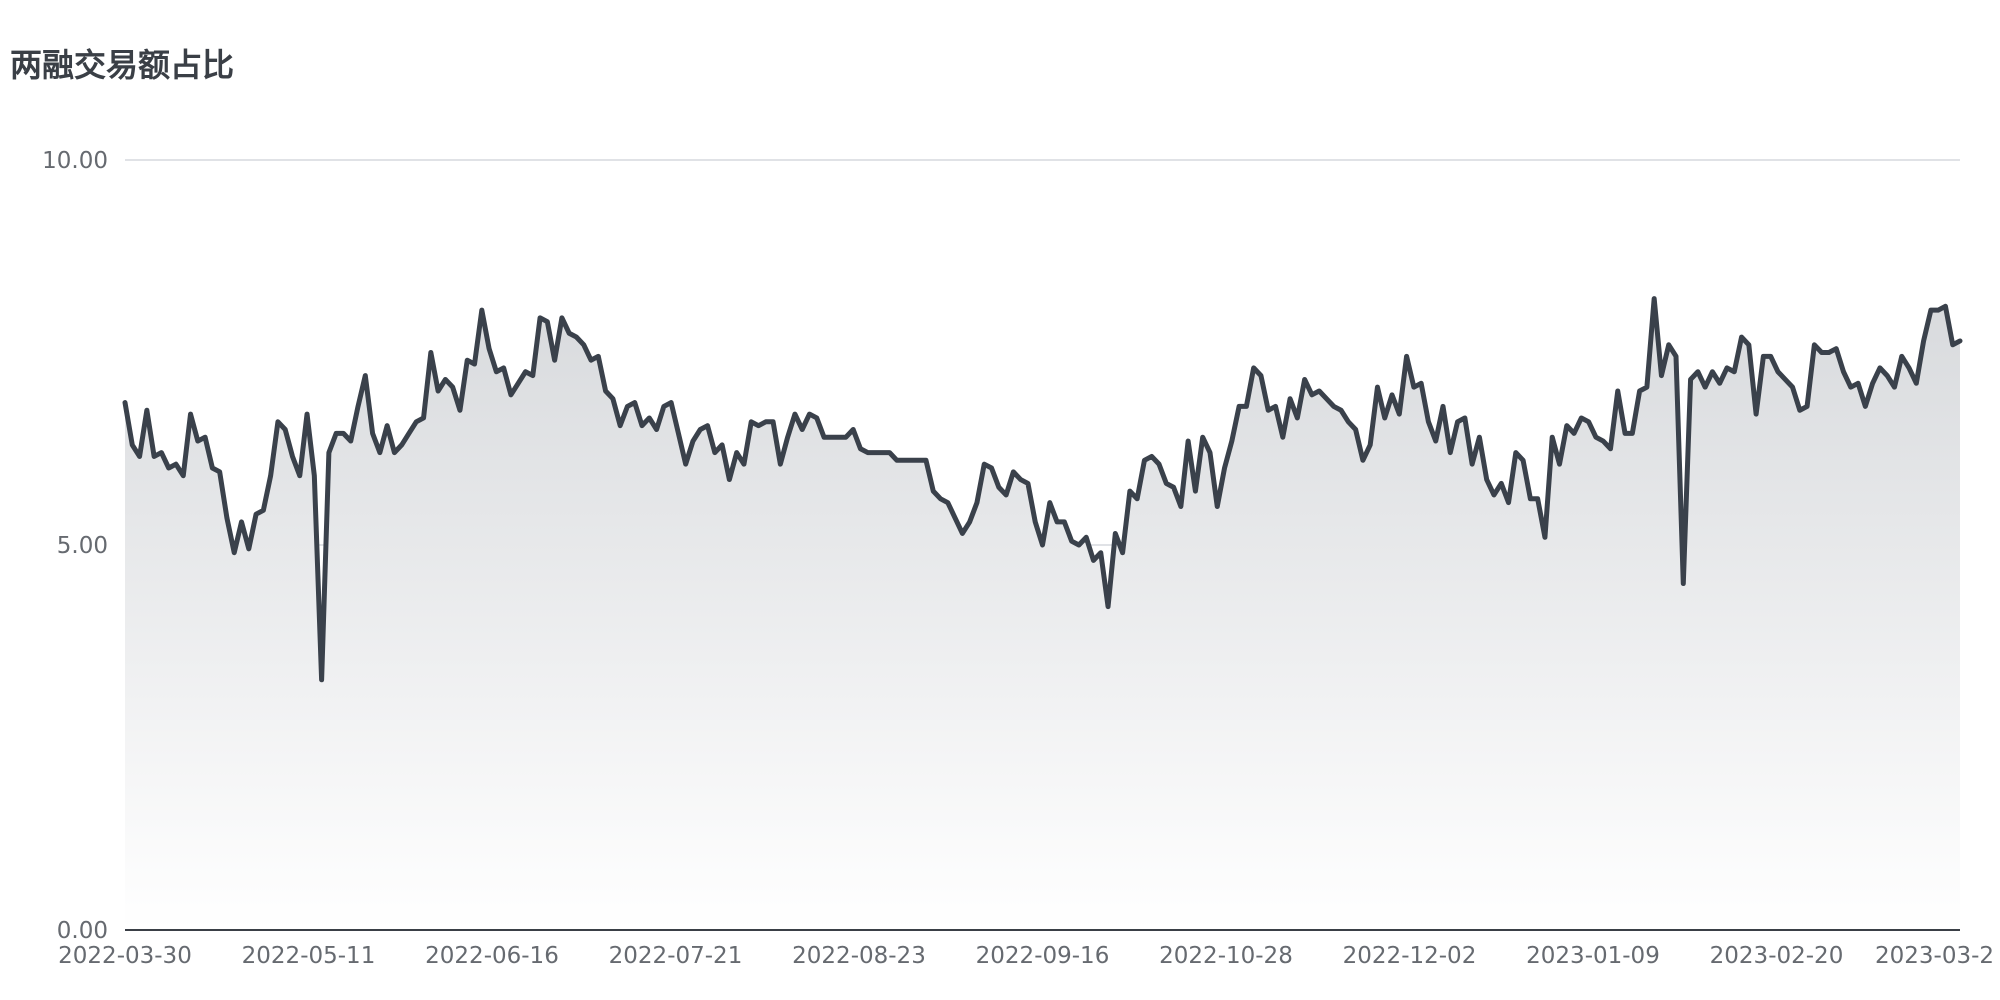  I want to click on x-tick-label: 2022-12-02, so click(1410, 956).